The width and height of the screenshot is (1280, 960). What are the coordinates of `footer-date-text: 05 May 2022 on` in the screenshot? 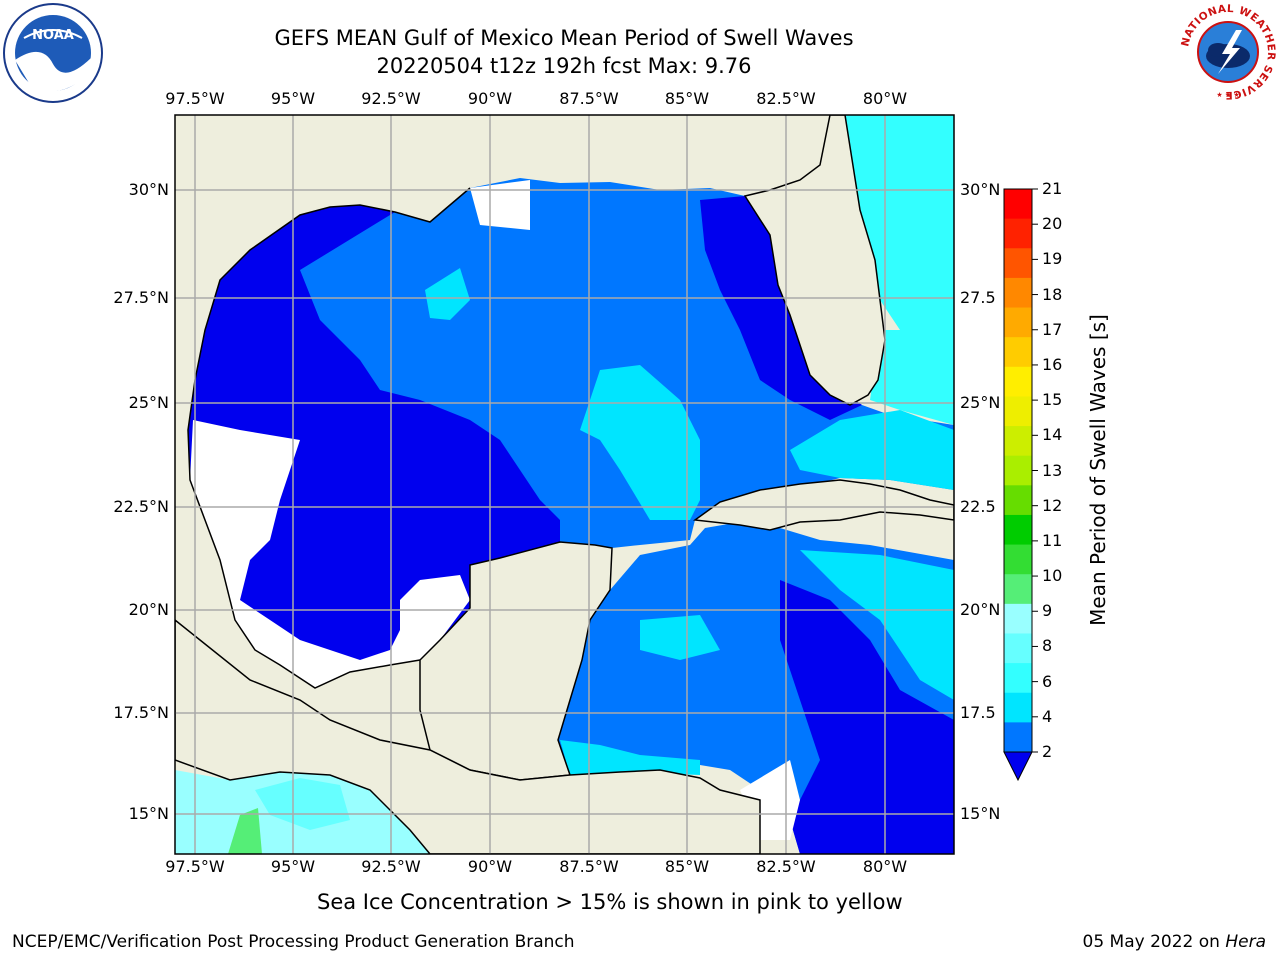 It's located at (1154, 942).